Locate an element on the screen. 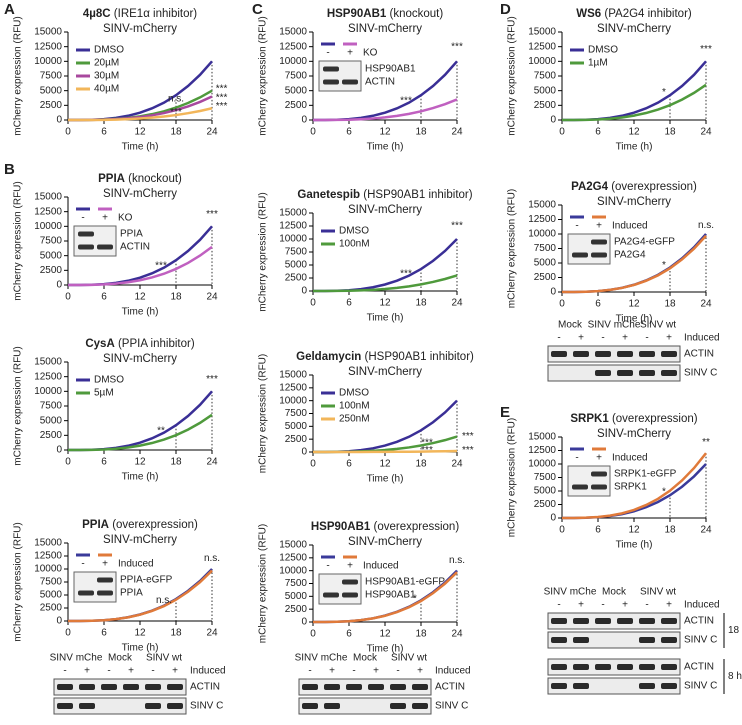  blot-band-label: SINV C is located at coordinates (451, 706).